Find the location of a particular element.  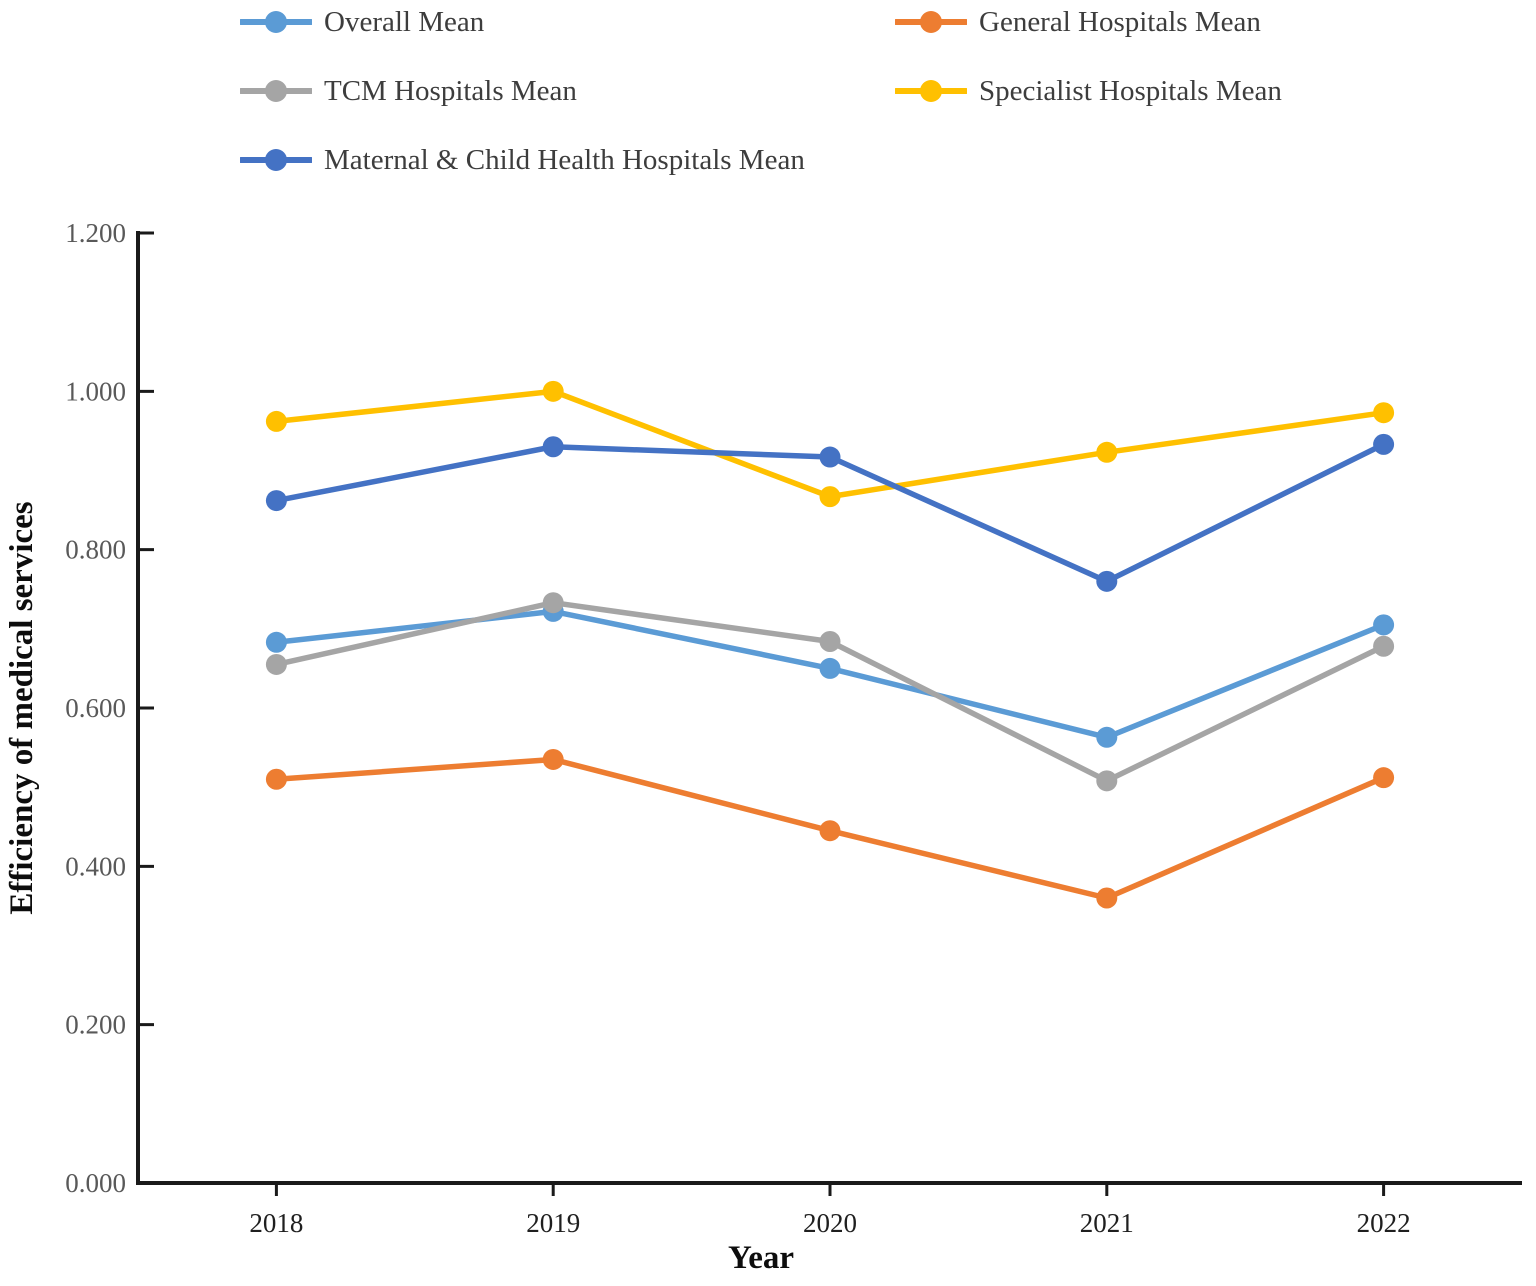

y-axis-ticks: 0.000 0.200 0.400 0.600 0.800 1.000 1.200 is located at coordinates (109, 708).